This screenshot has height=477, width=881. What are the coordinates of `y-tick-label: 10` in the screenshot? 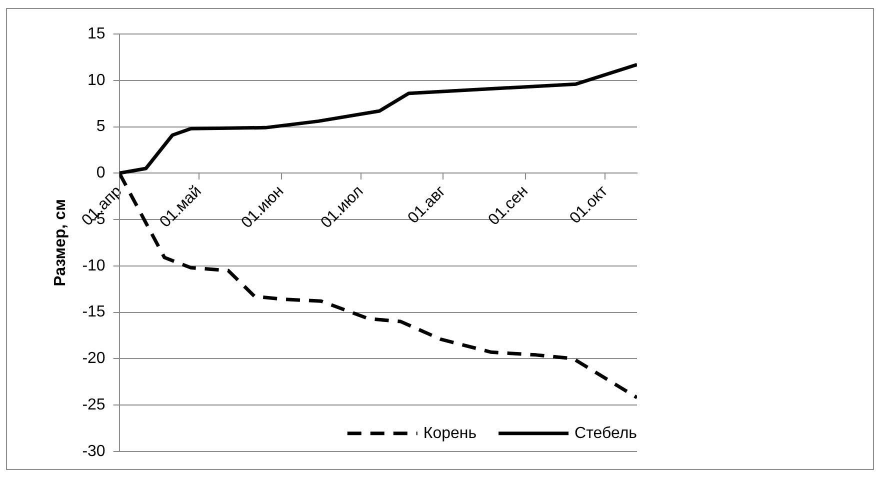 It's located at (97, 80).